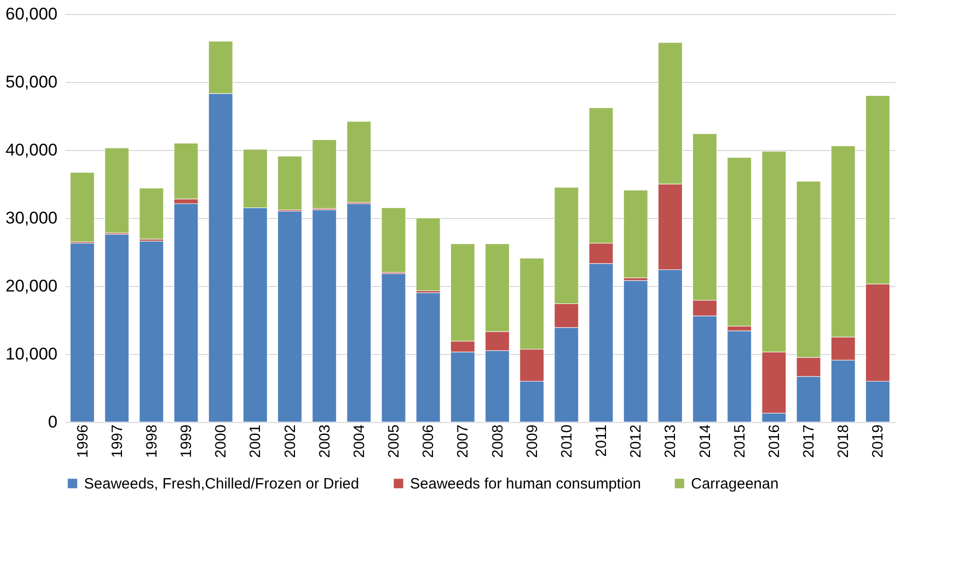  Describe the element at coordinates (53, 422) in the screenshot. I see `y-tick-label: 0` at that location.